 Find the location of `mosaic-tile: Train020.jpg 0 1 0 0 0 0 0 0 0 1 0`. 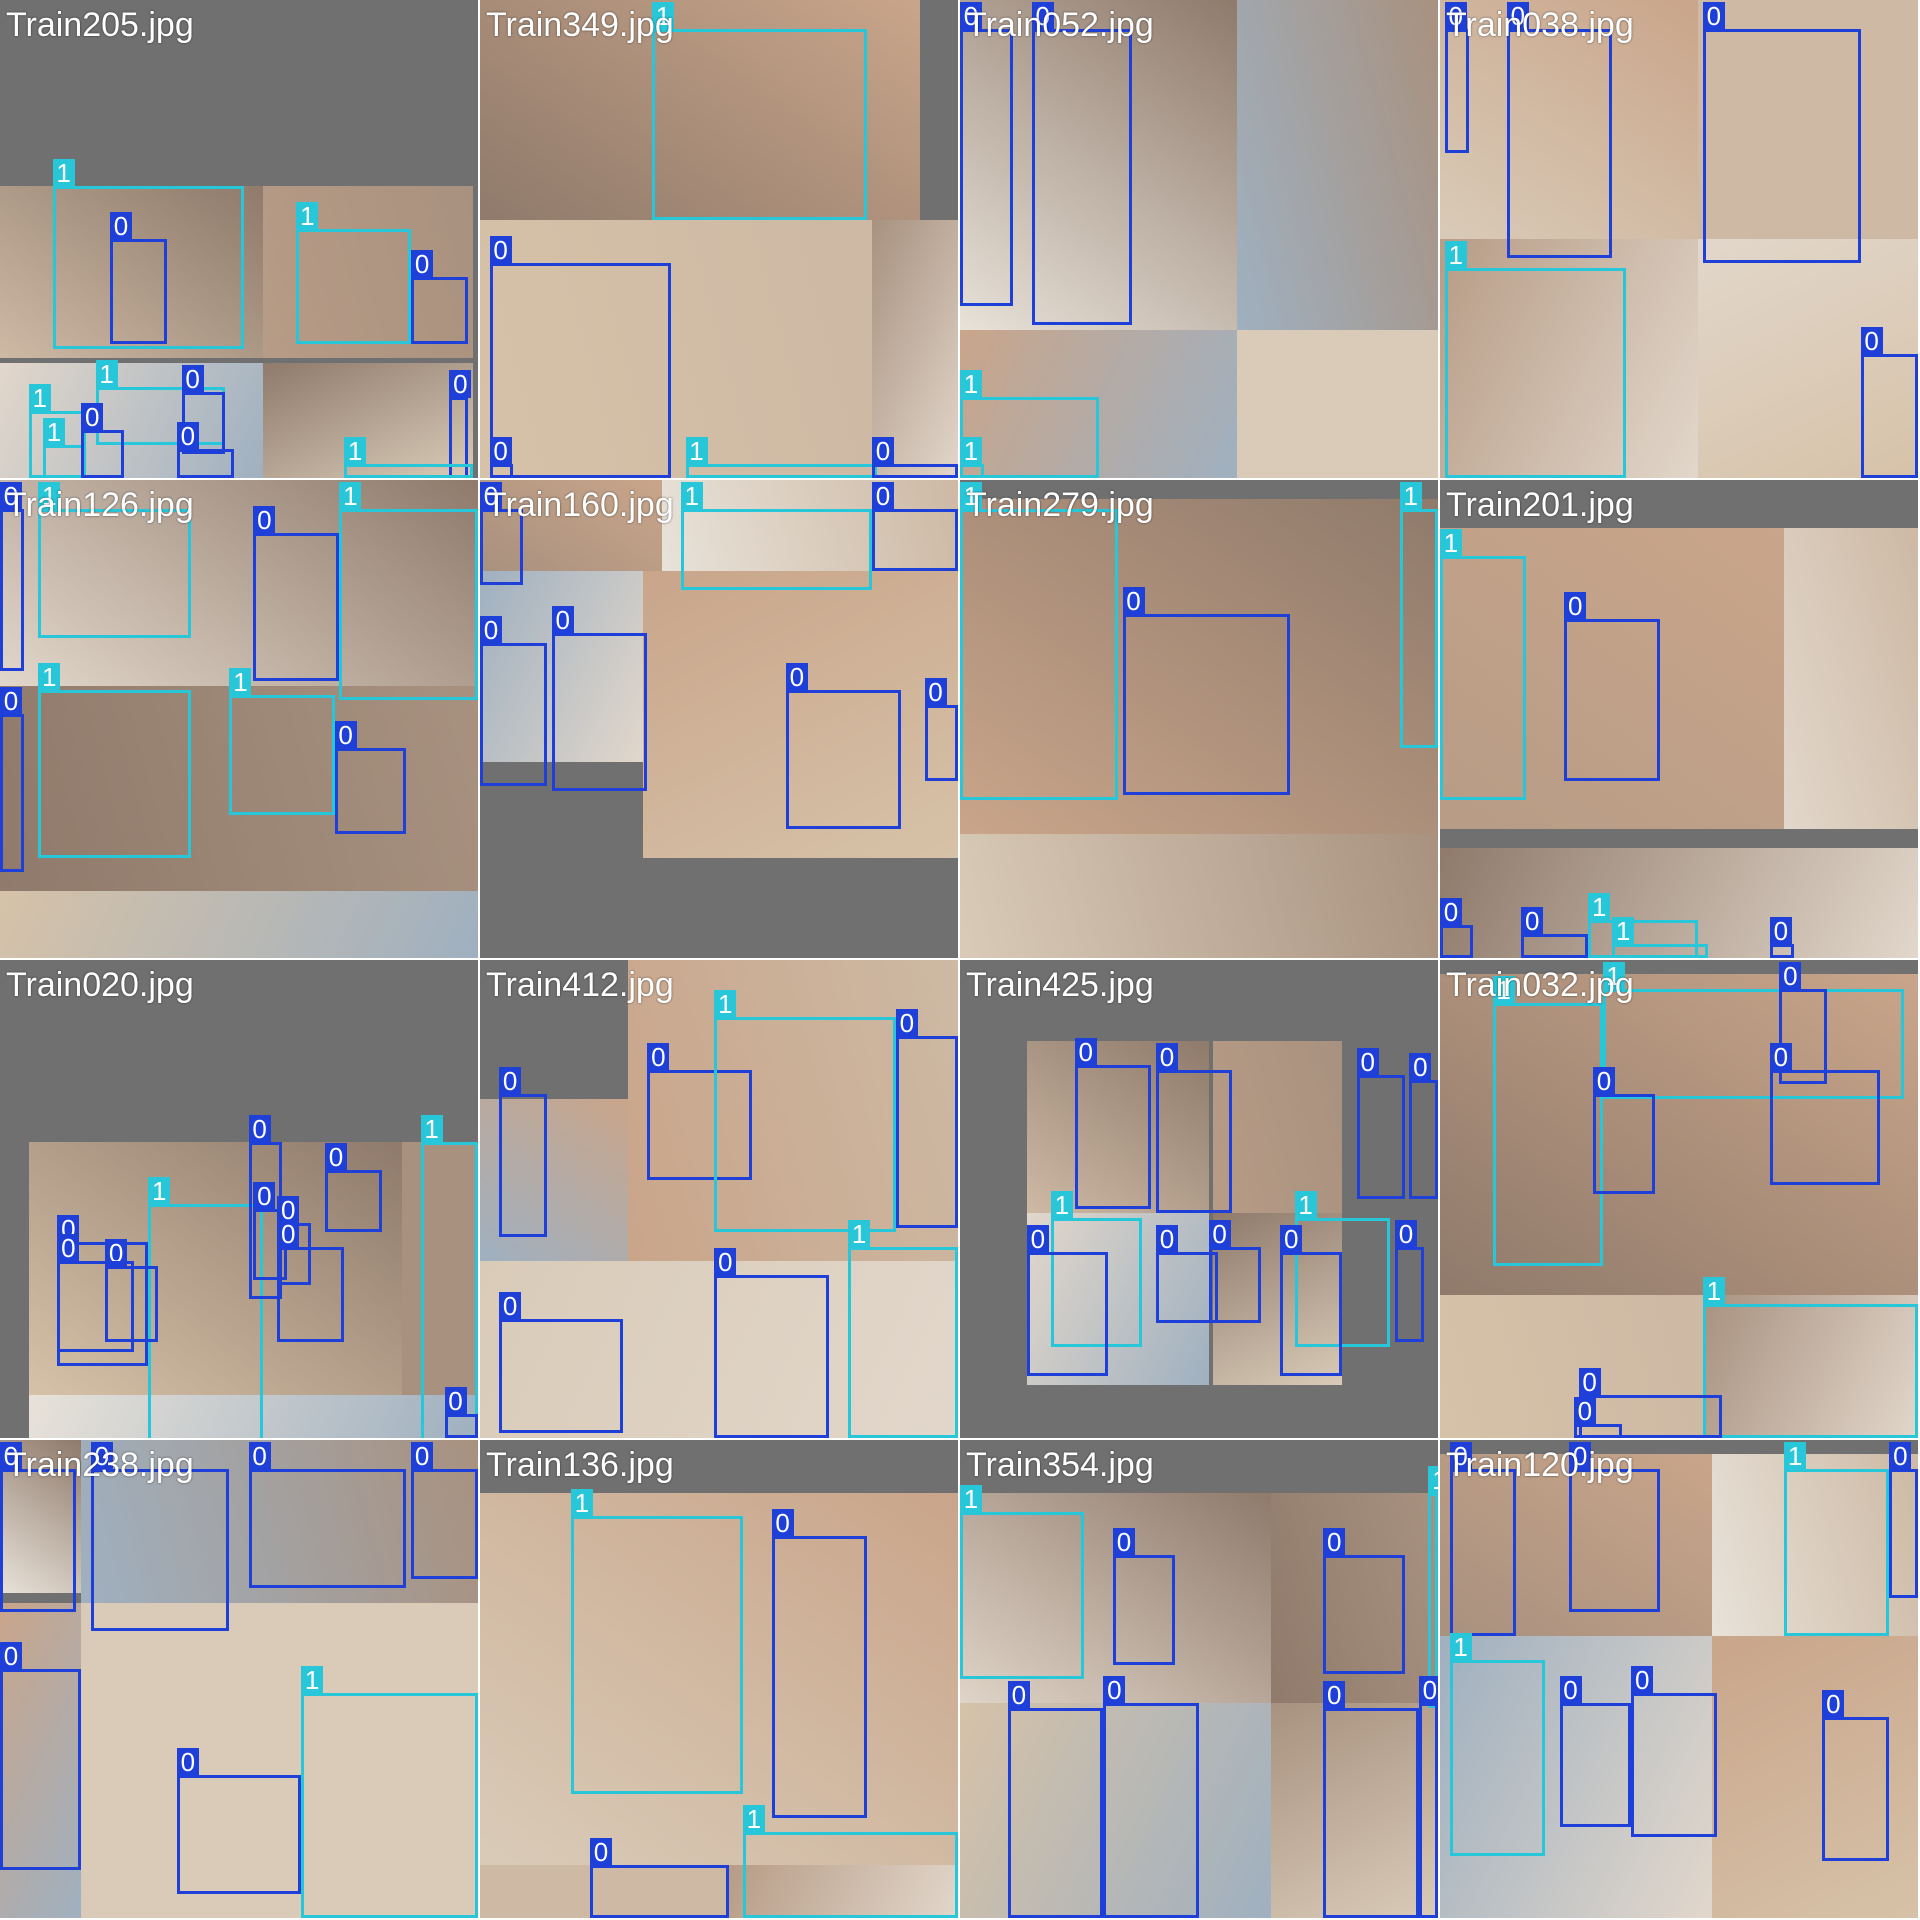

mosaic-tile: Train020.jpg 0 1 0 0 0 0 0 0 0 1 0 is located at coordinates (240, 1200).